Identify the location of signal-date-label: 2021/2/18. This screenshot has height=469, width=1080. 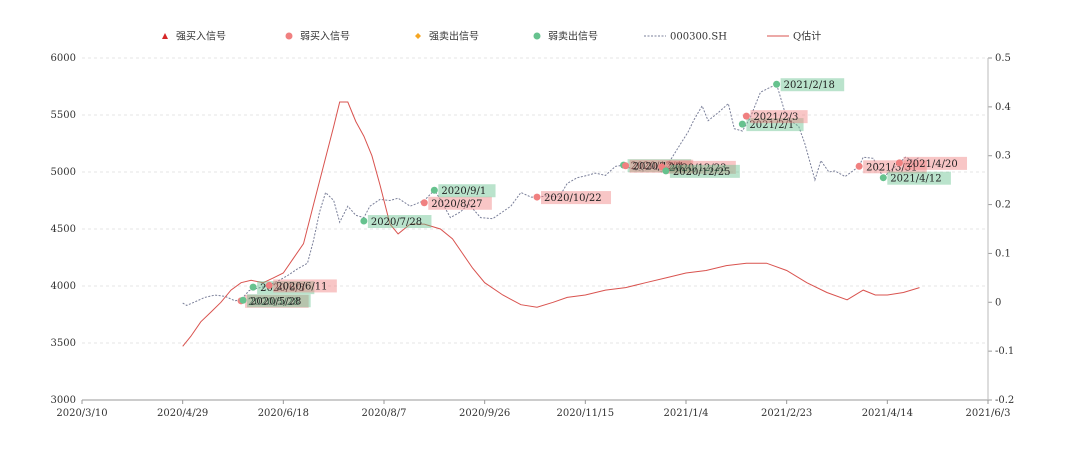
(809, 85).